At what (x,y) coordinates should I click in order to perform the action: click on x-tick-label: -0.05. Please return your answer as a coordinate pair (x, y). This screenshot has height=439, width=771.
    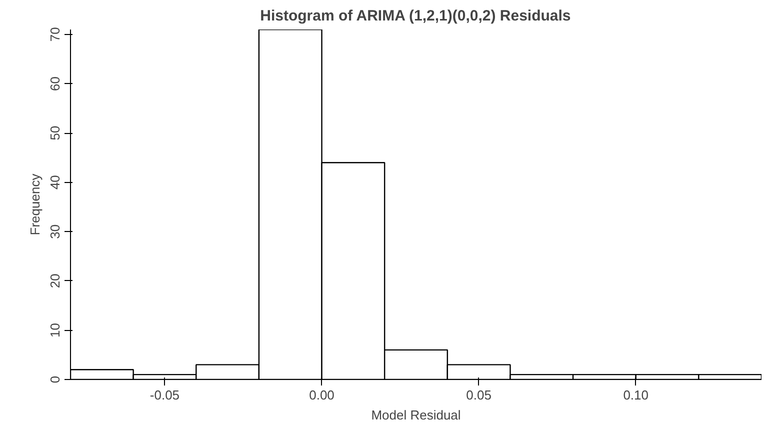
    Looking at the image, I should click on (165, 395).